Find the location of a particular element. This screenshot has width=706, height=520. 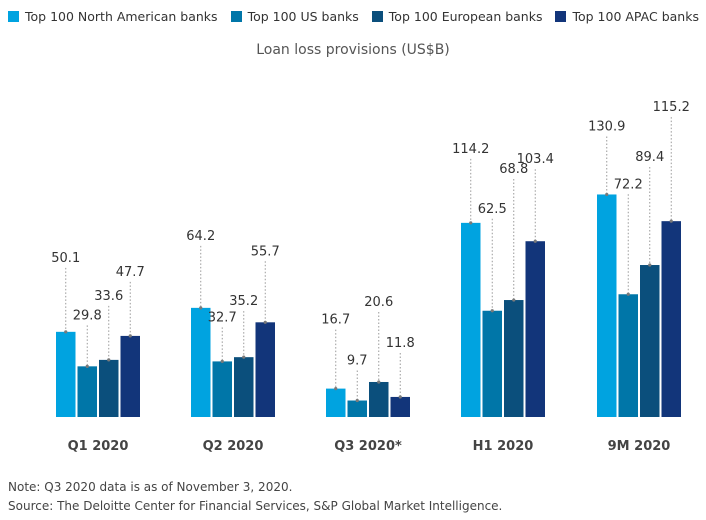

x-tick-label: H1 2020 is located at coordinates (503, 446).